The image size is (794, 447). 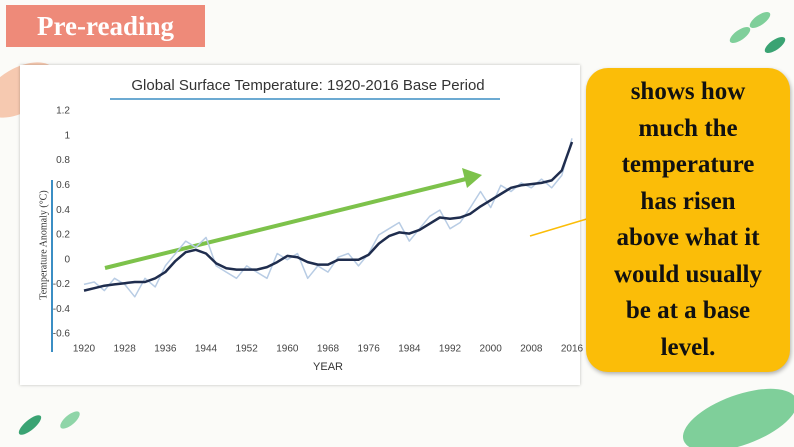 What do you see at coordinates (67, 259) in the screenshot?
I see `y-tick-label: 0` at bounding box center [67, 259].